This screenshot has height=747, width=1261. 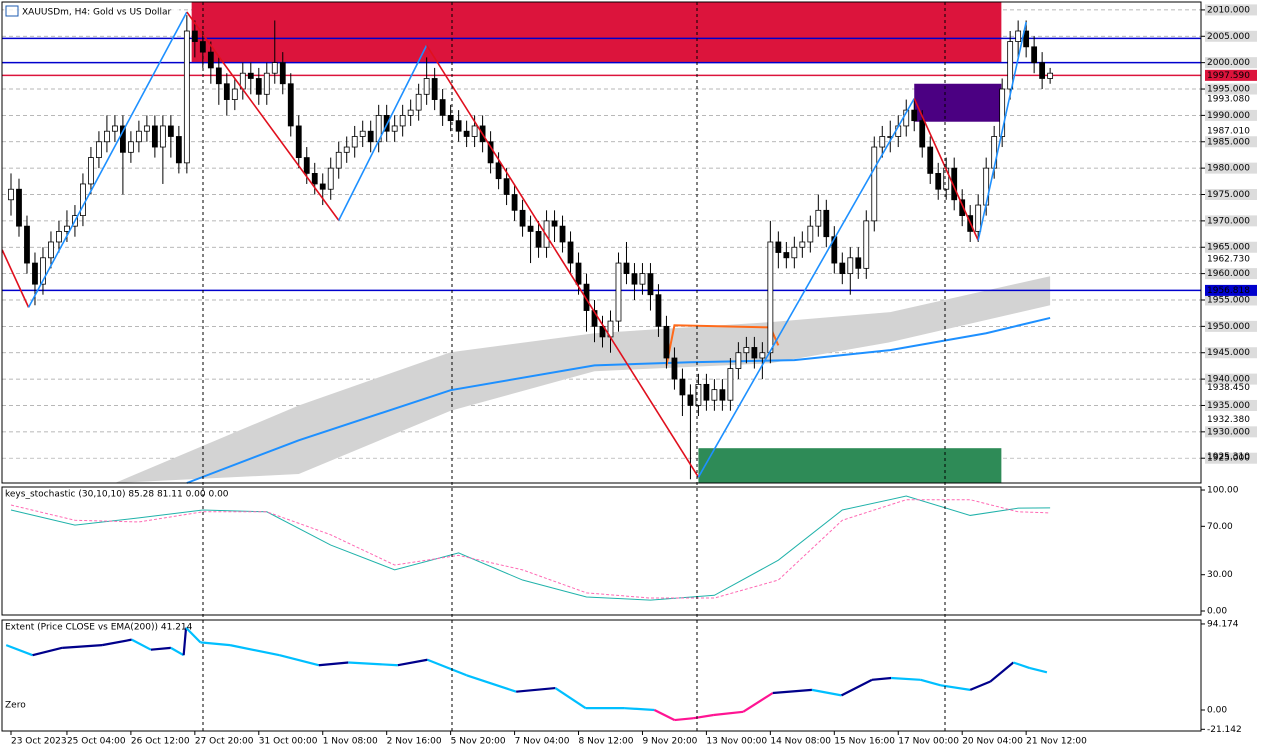 I want to click on x-tick-label: 17 Nov 00:00, so click(x=928, y=742).